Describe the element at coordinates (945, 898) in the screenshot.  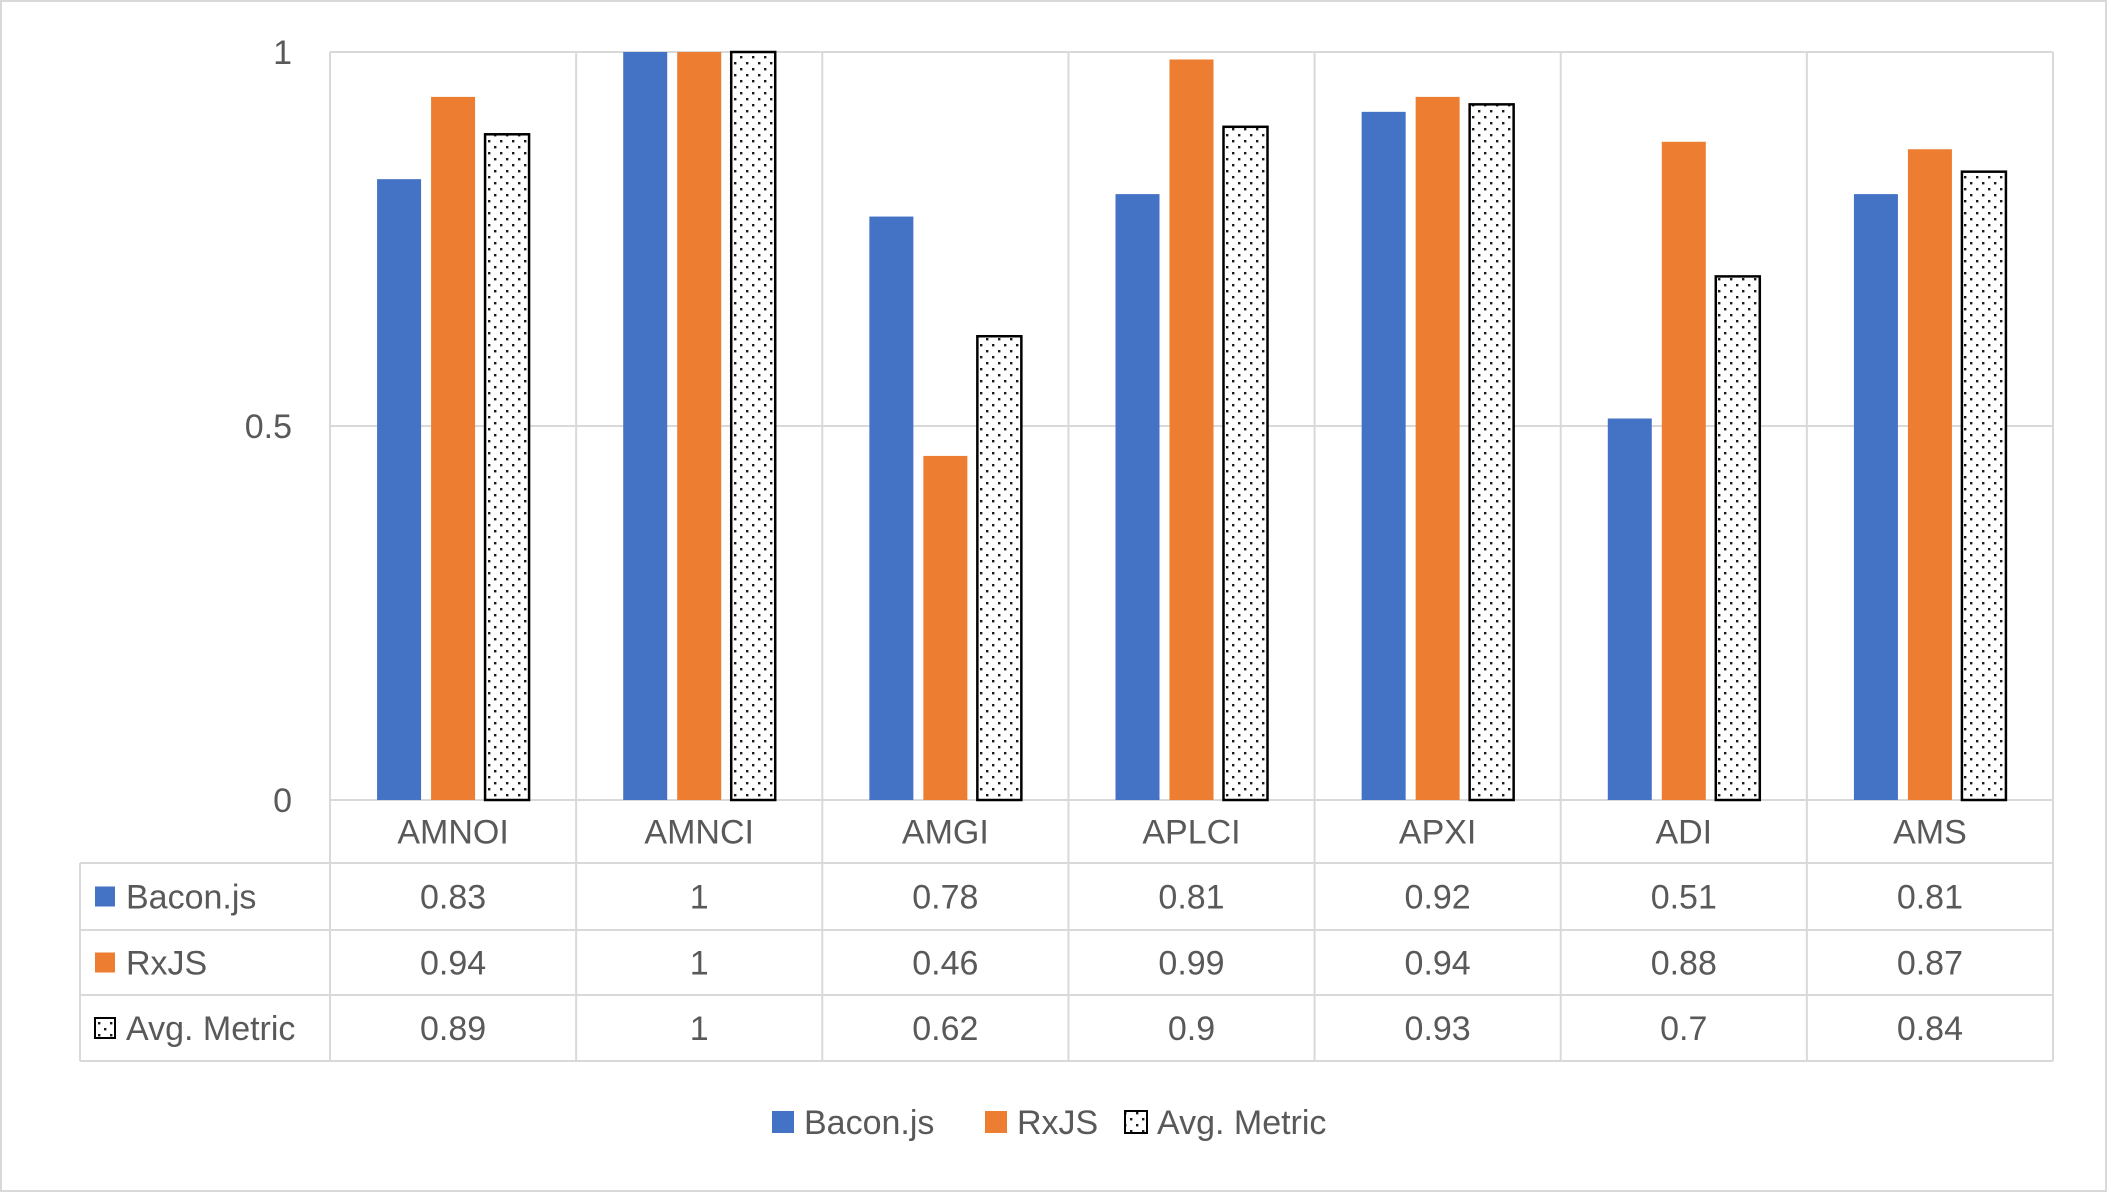
I see `table-cell: 0.78` at that location.